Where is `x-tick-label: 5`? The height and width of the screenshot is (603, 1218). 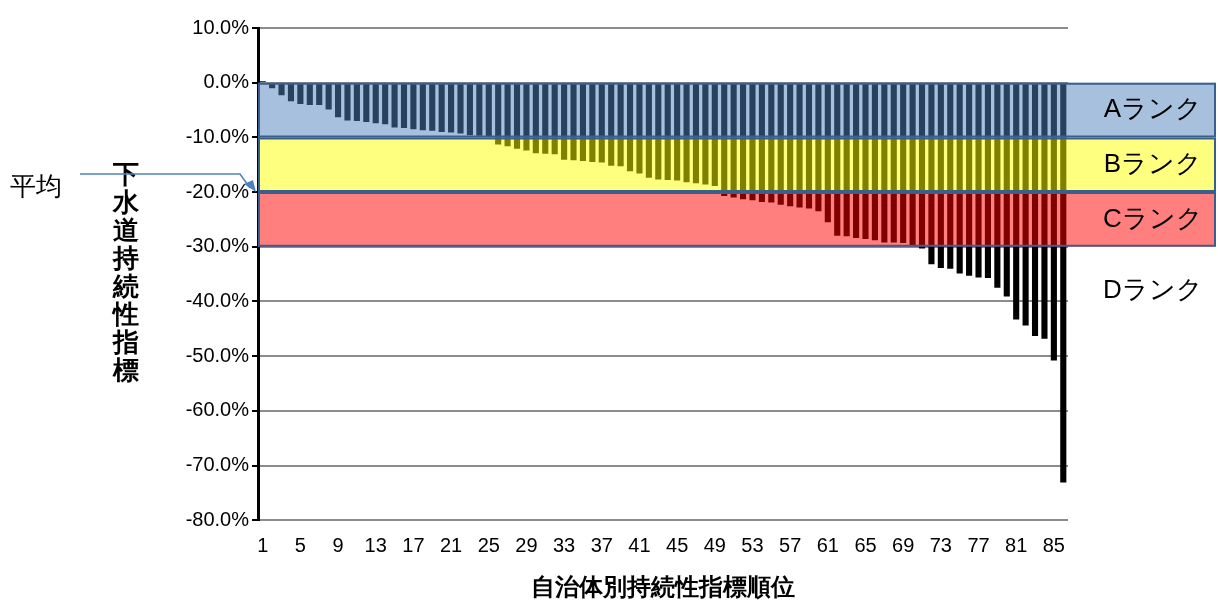
x-tick-label: 5 is located at coordinates (300, 544).